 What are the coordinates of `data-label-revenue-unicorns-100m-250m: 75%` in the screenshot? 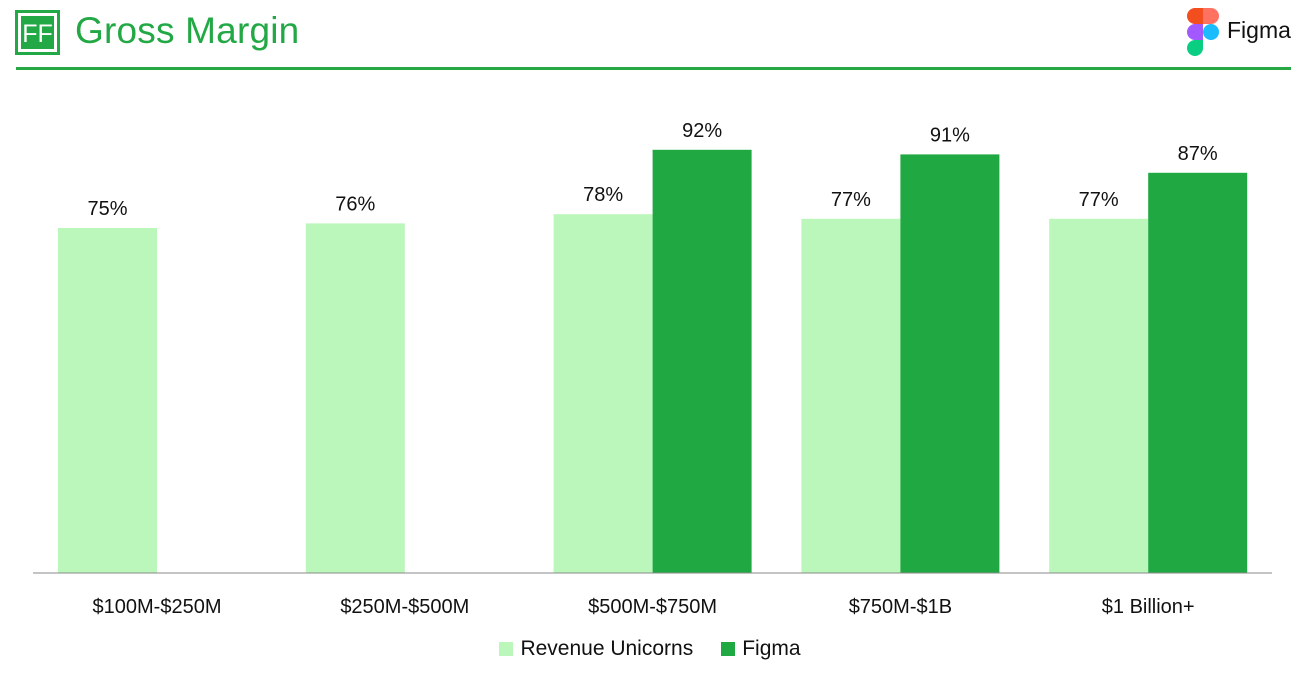 It's located at (107, 209).